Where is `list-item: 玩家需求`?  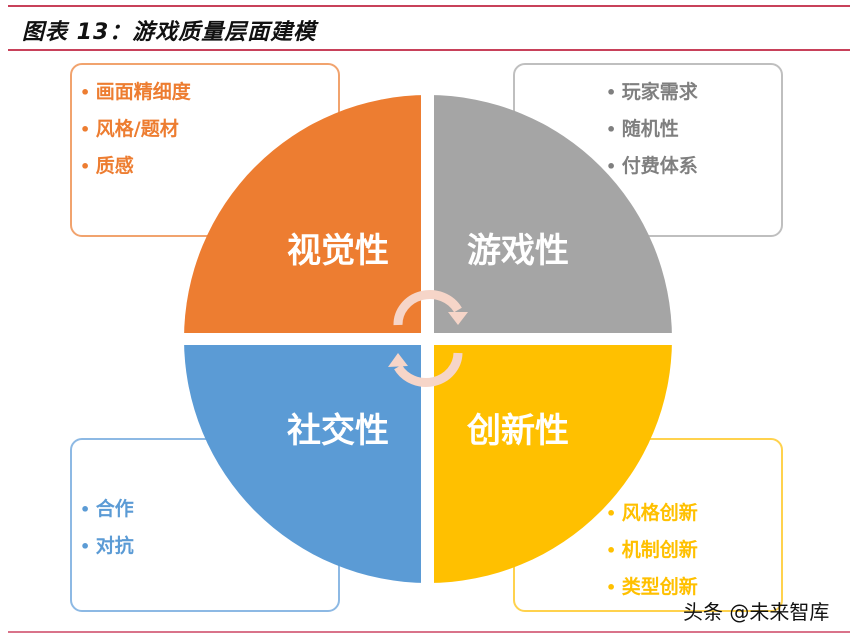
list-item: 玩家需求 is located at coordinates (652, 92).